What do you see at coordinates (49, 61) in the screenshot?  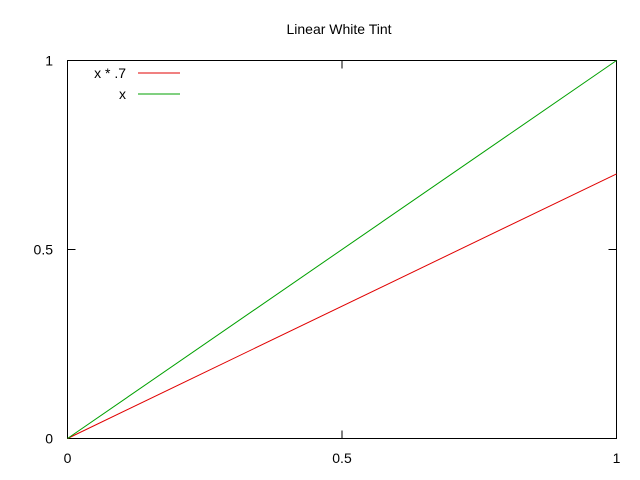 I see `y-tick-label: 1` at bounding box center [49, 61].